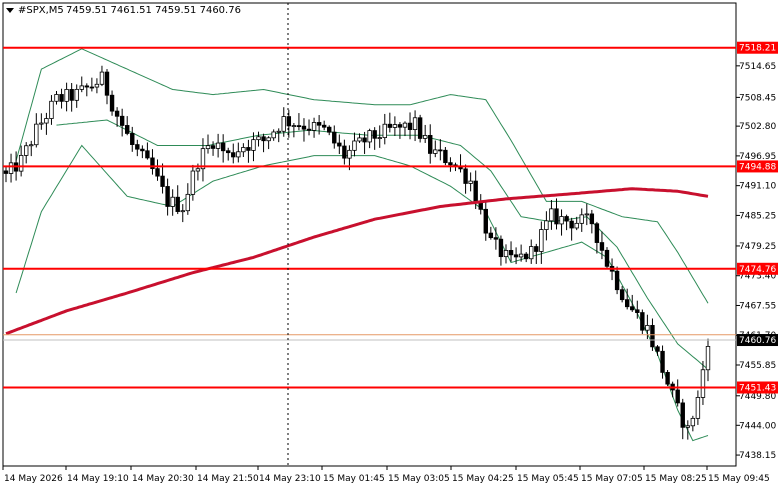 This screenshot has width=781, height=489. I want to click on current-price-badge, so click(757, 340).